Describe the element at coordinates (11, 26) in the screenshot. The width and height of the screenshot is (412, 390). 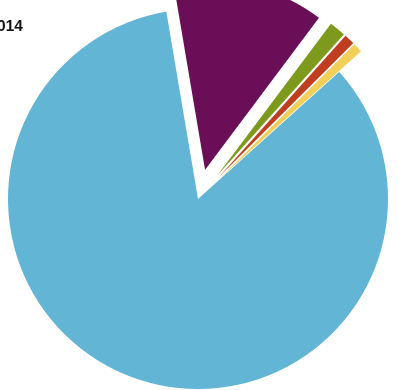
I see `chart-title: 014` at that location.